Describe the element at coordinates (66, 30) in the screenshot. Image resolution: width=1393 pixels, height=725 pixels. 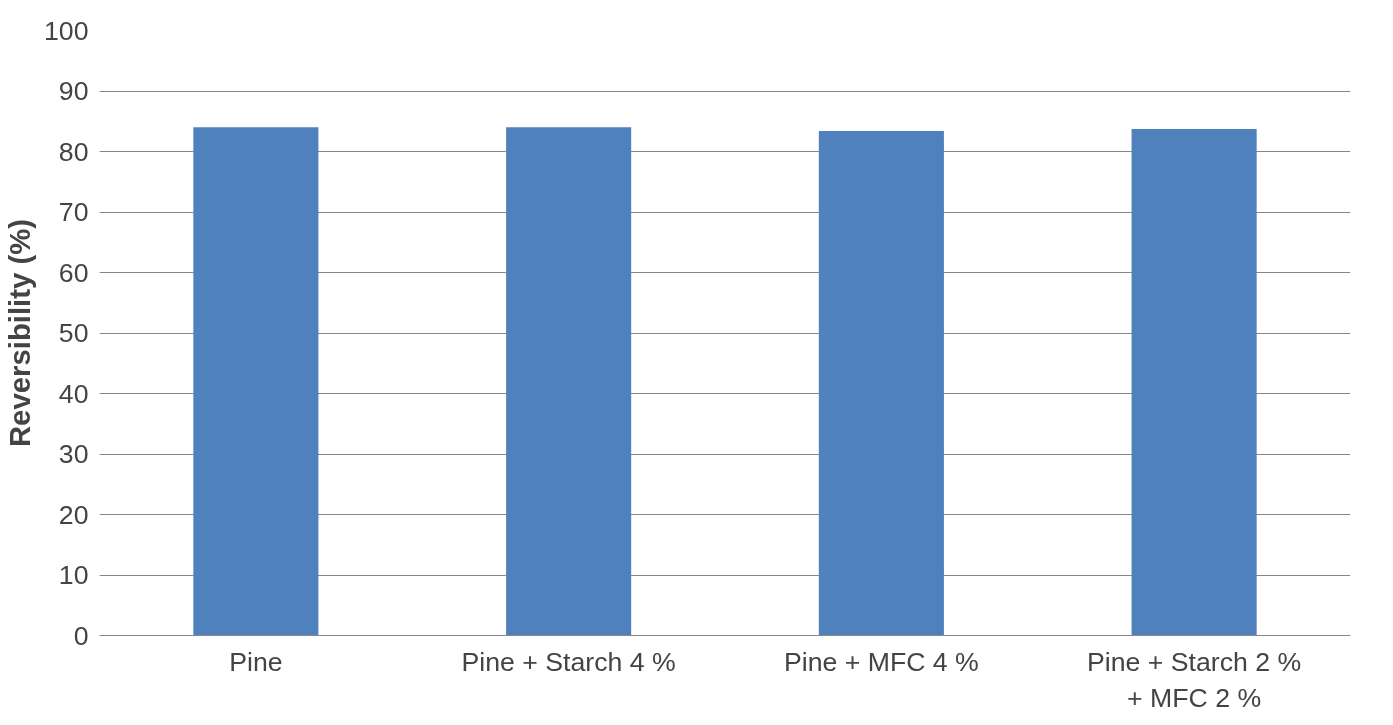
I see `y-tick-label: 100` at that location.